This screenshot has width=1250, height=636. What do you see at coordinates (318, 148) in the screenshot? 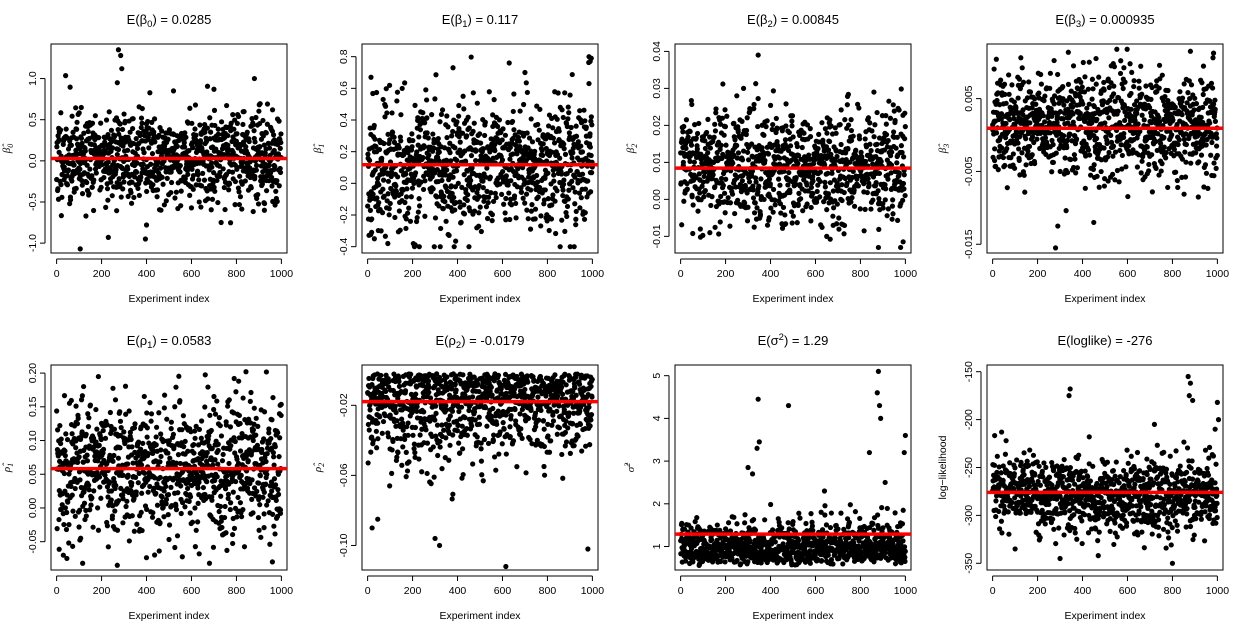
I see `y-label-main: β̂` at bounding box center [318, 148].